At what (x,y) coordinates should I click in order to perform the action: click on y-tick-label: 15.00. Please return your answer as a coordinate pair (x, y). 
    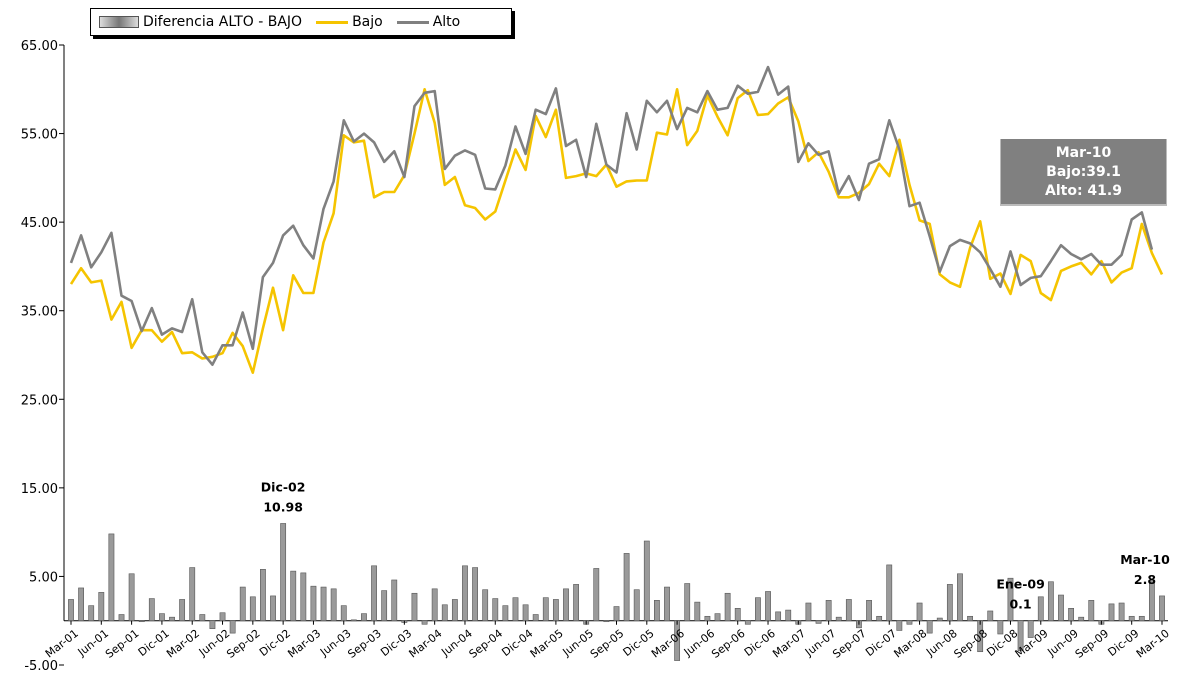
    Looking at the image, I should click on (39, 489).